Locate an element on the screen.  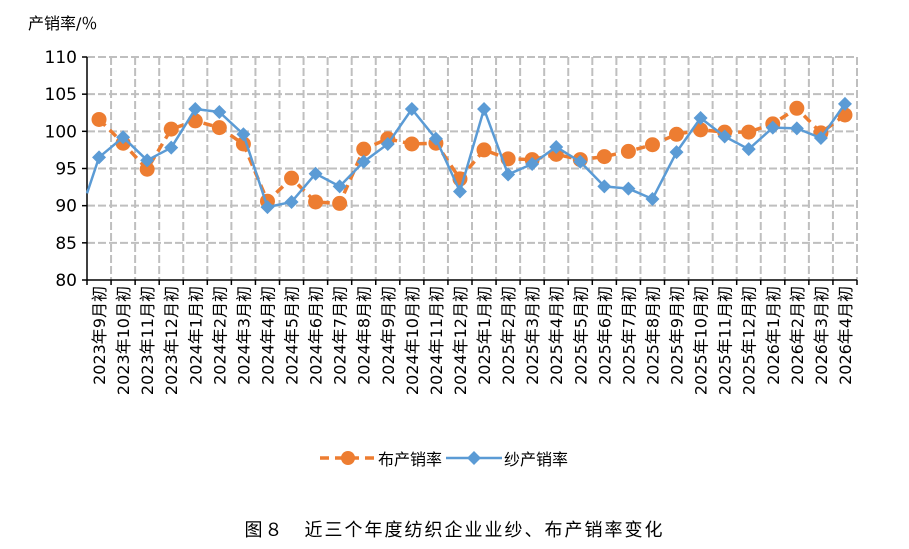
x-tick-label: 2024年7月初 is located at coordinates (340, 335).